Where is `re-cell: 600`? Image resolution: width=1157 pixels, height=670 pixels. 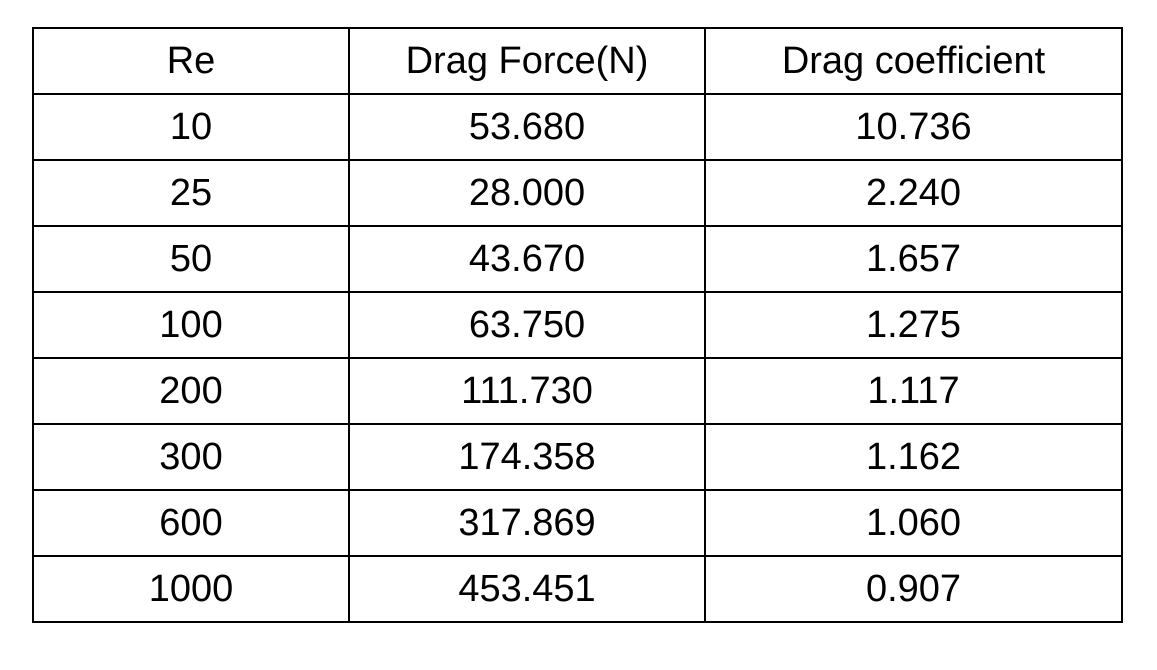 re-cell: 600 is located at coordinates (191, 523).